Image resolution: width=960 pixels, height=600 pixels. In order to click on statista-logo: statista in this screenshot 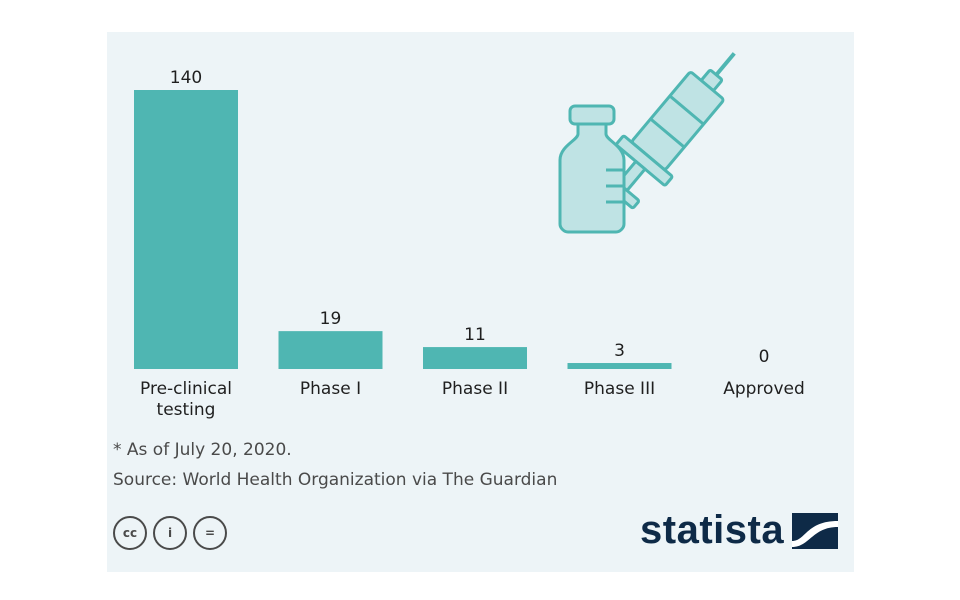, I will do `click(739, 530)`.